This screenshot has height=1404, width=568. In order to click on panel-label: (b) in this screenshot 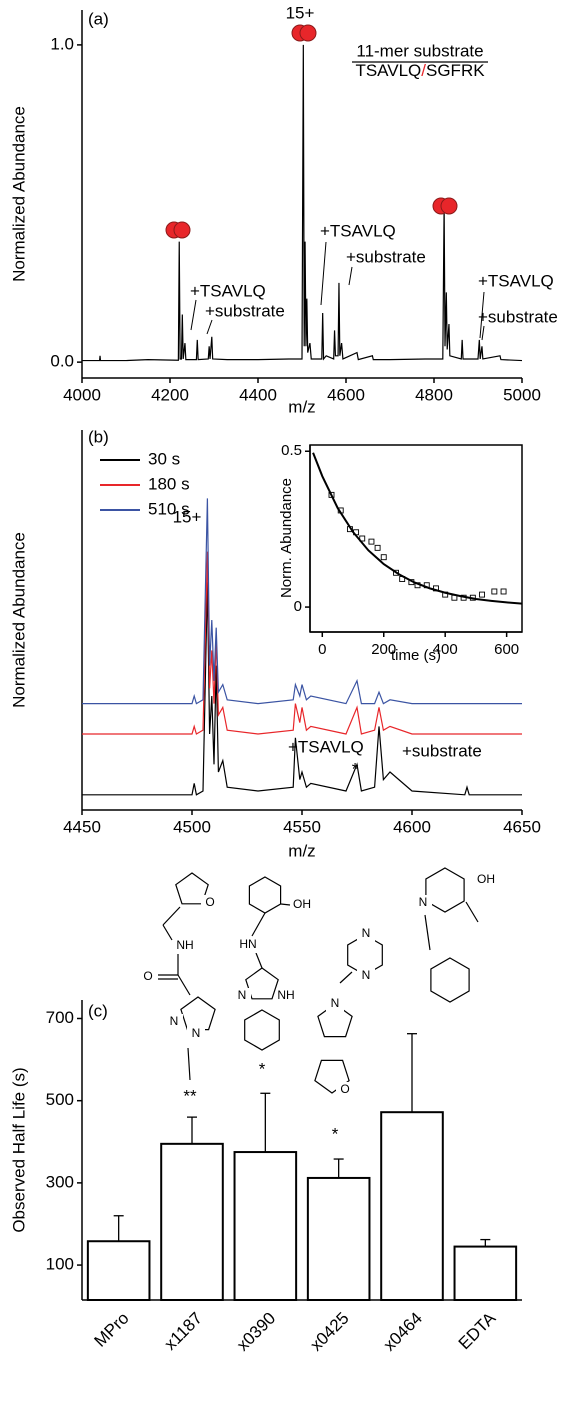, I will do `click(98, 436)`.